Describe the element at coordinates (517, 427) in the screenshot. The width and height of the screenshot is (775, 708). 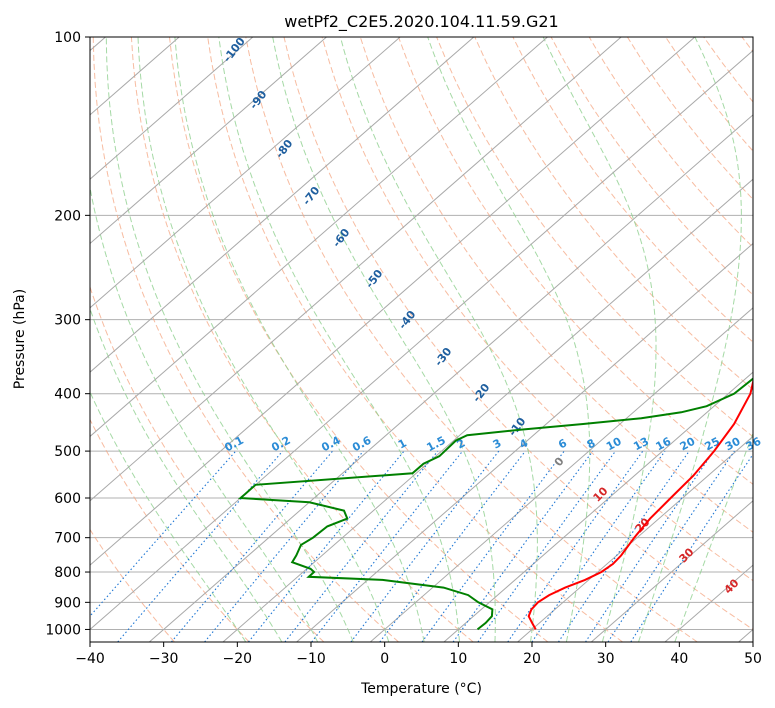
I see `isotherm-label: -10` at that location.